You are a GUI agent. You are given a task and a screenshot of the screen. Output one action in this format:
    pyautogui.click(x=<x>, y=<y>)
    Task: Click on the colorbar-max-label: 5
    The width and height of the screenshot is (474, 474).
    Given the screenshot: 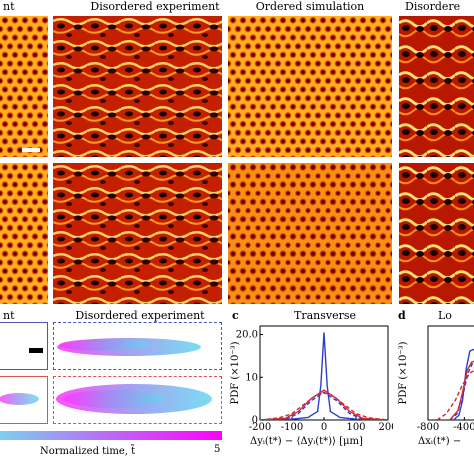 What is the action you would take?
    pyautogui.click(x=217, y=449)
    